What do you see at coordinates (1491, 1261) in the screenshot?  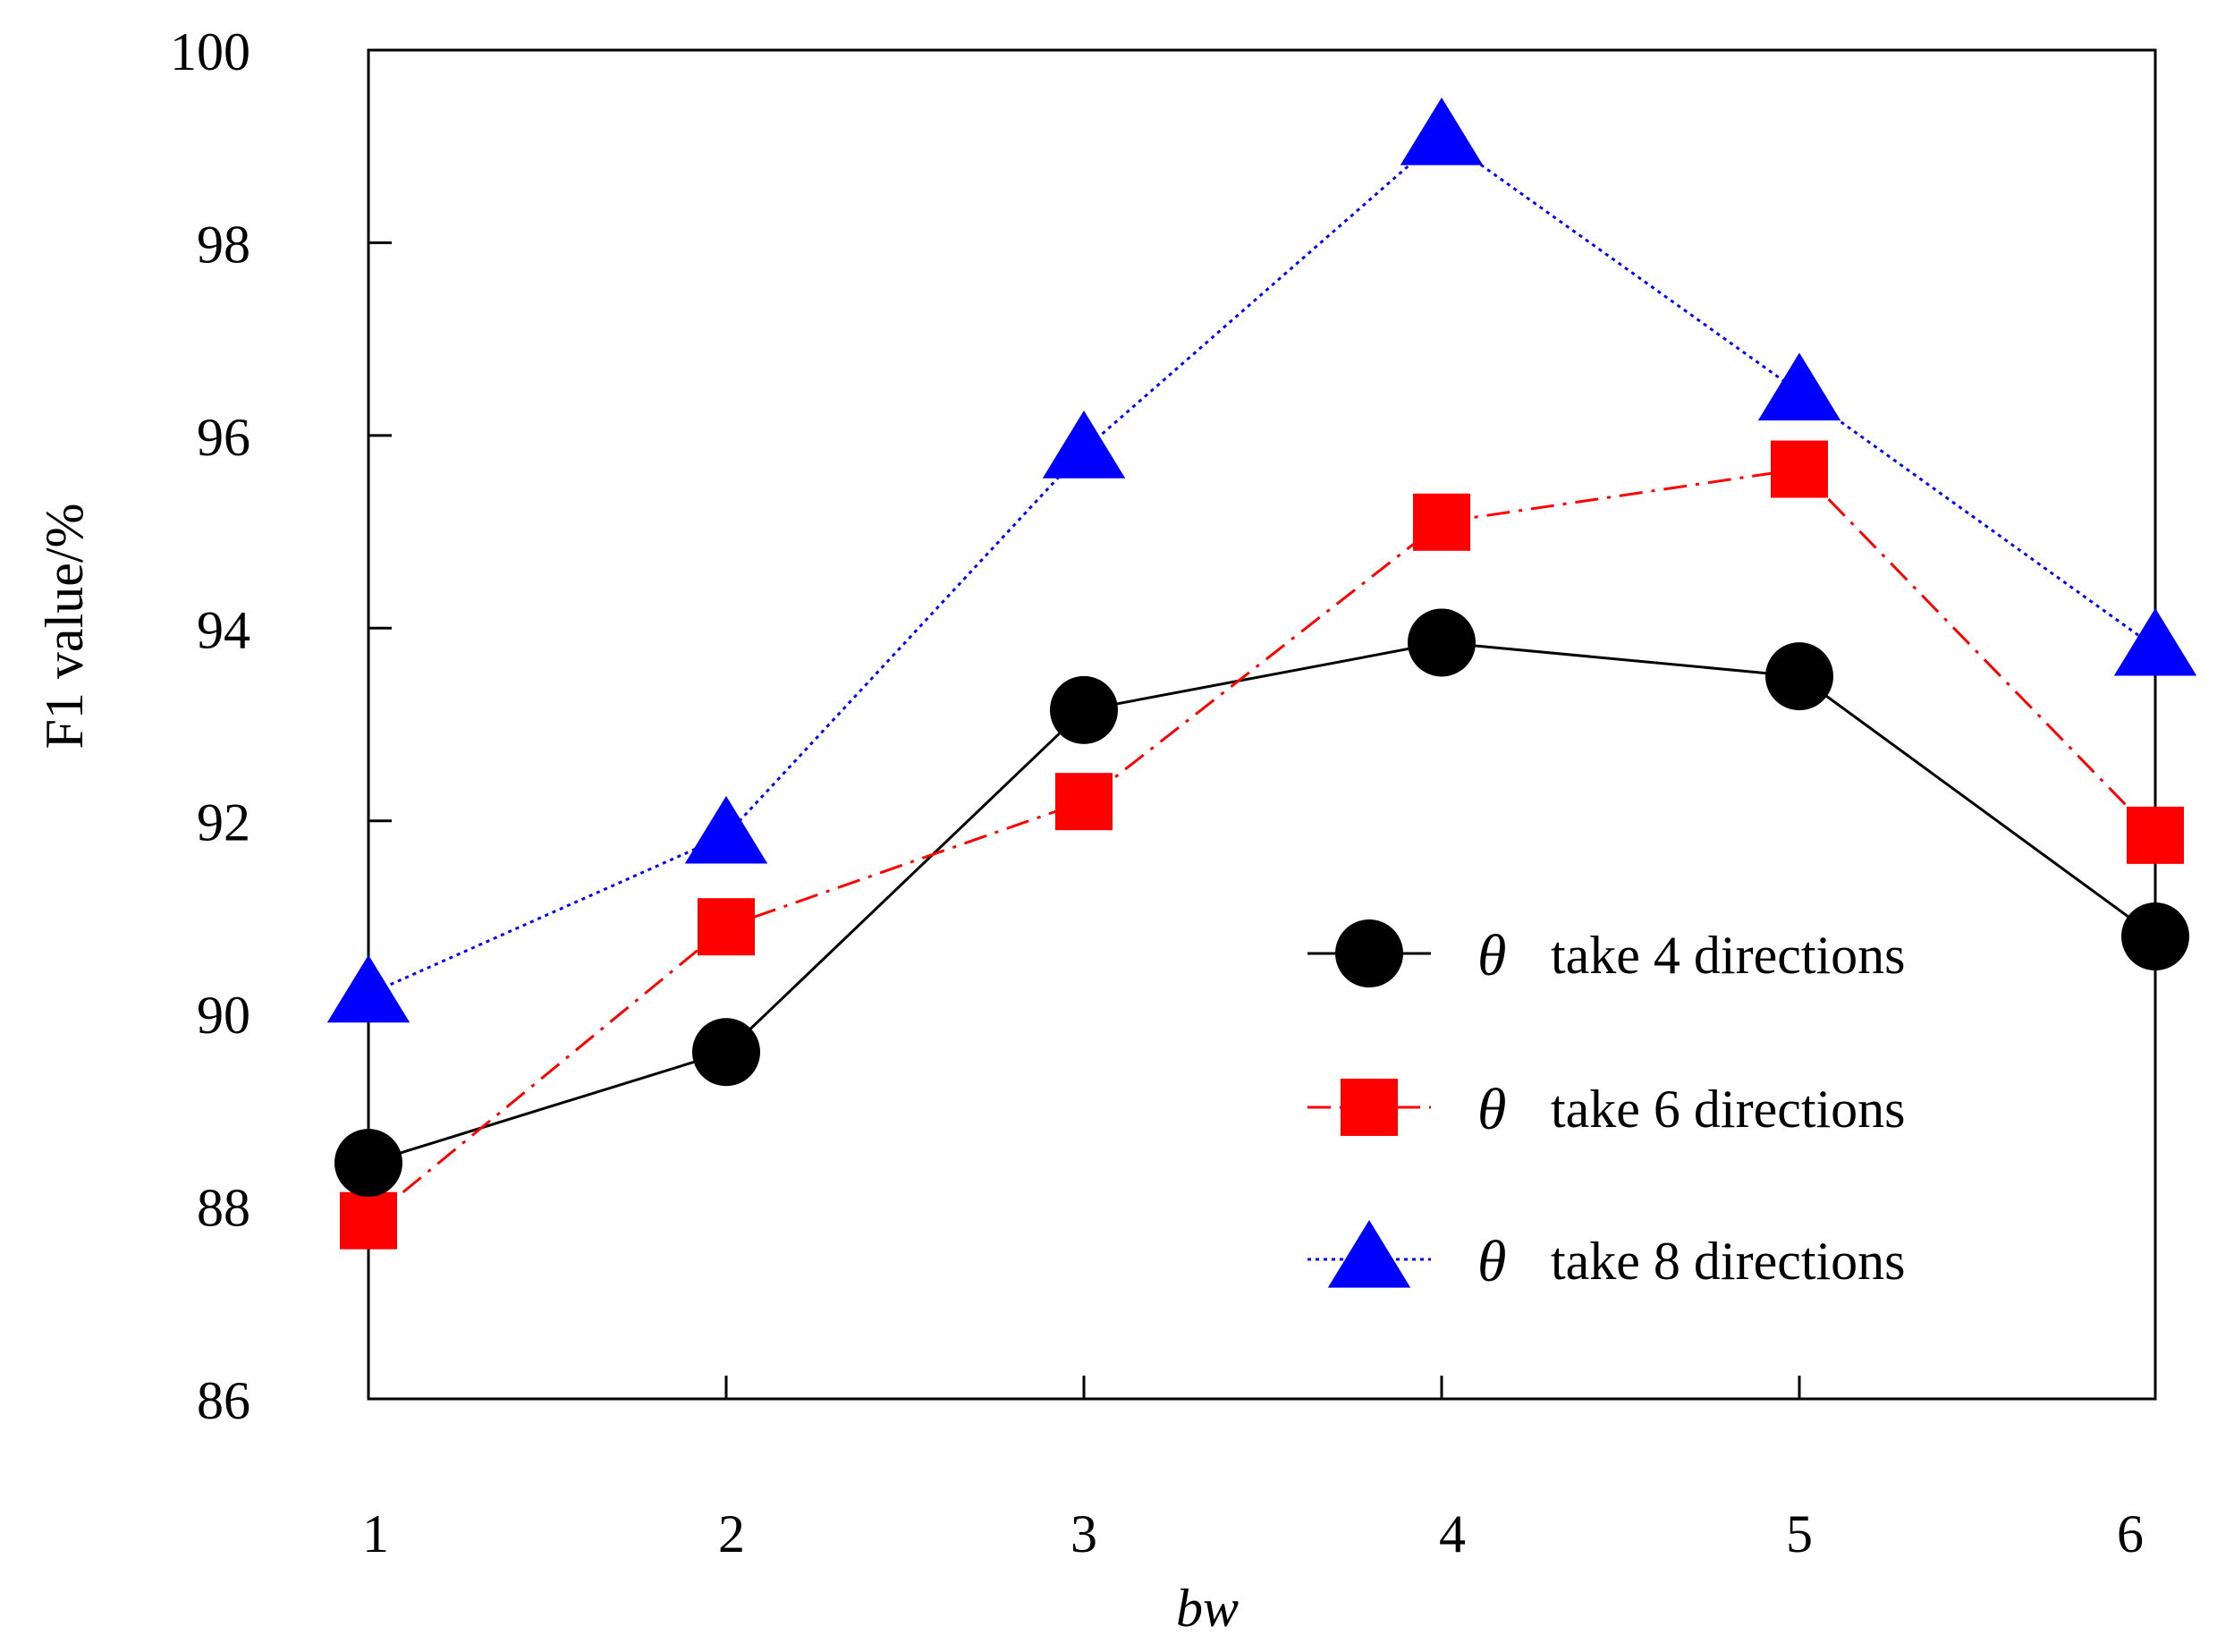 I see `legend-symbol-3: θ` at bounding box center [1491, 1261].